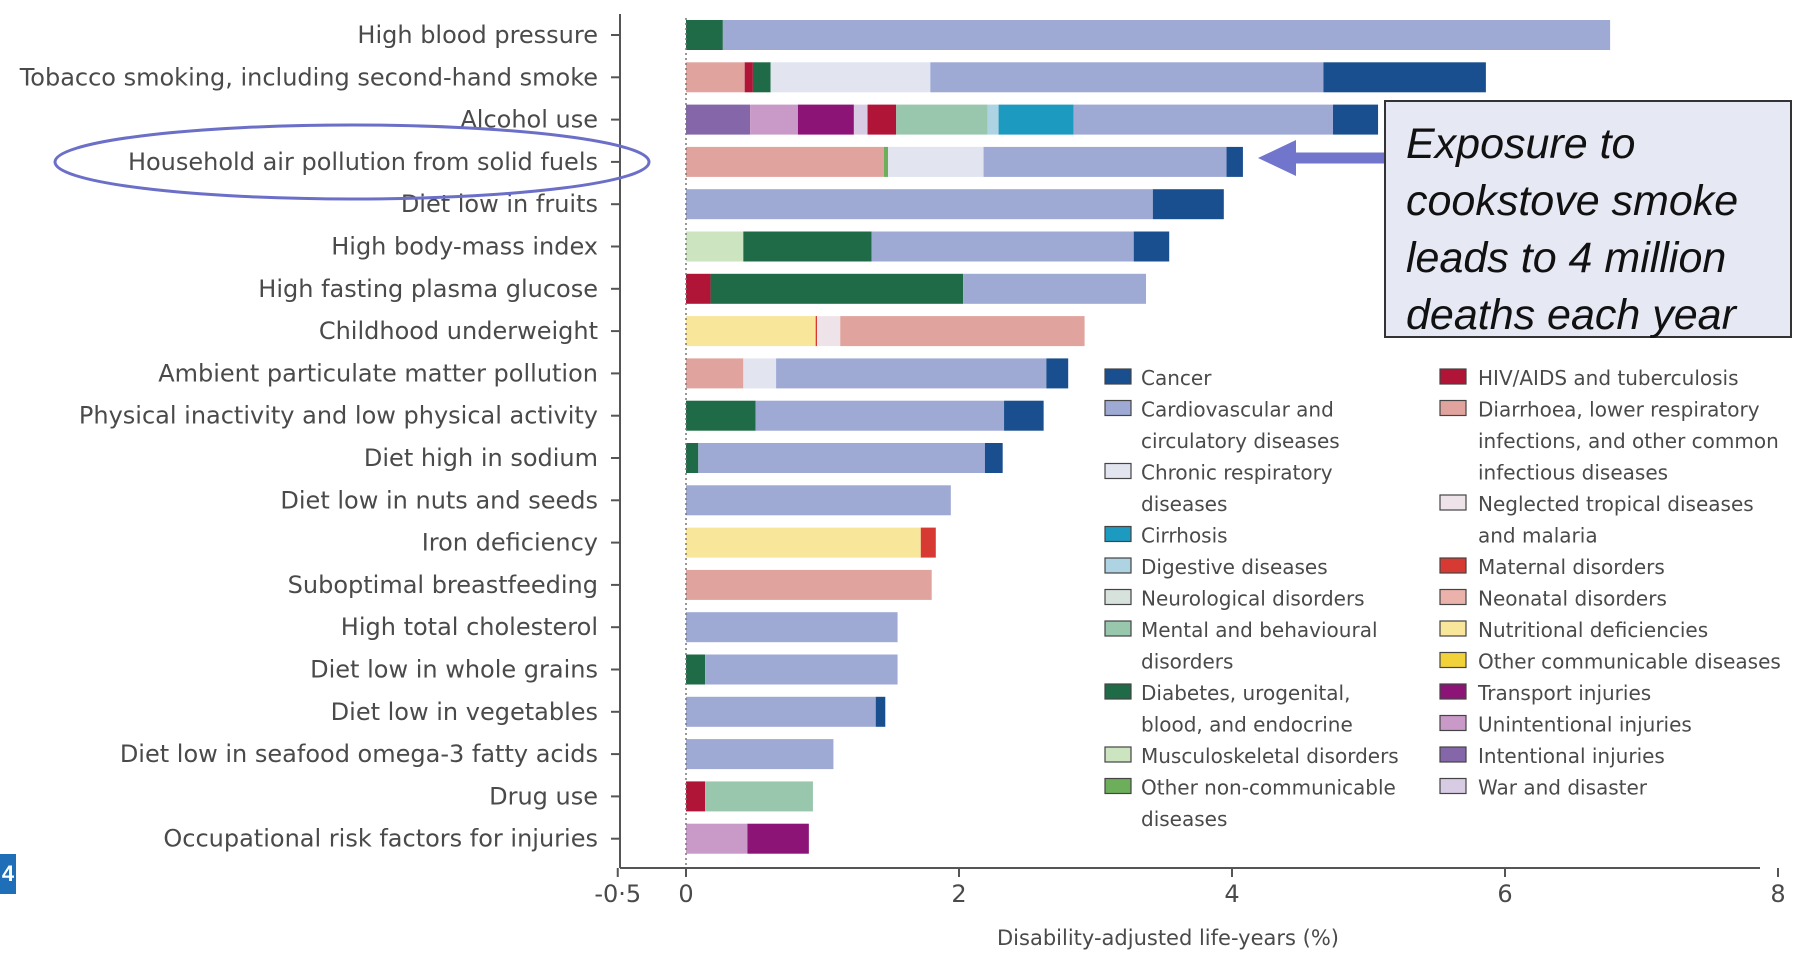  What do you see at coordinates (829, 331) in the screenshot?
I see `bar-segment-ntd` at bounding box center [829, 331].